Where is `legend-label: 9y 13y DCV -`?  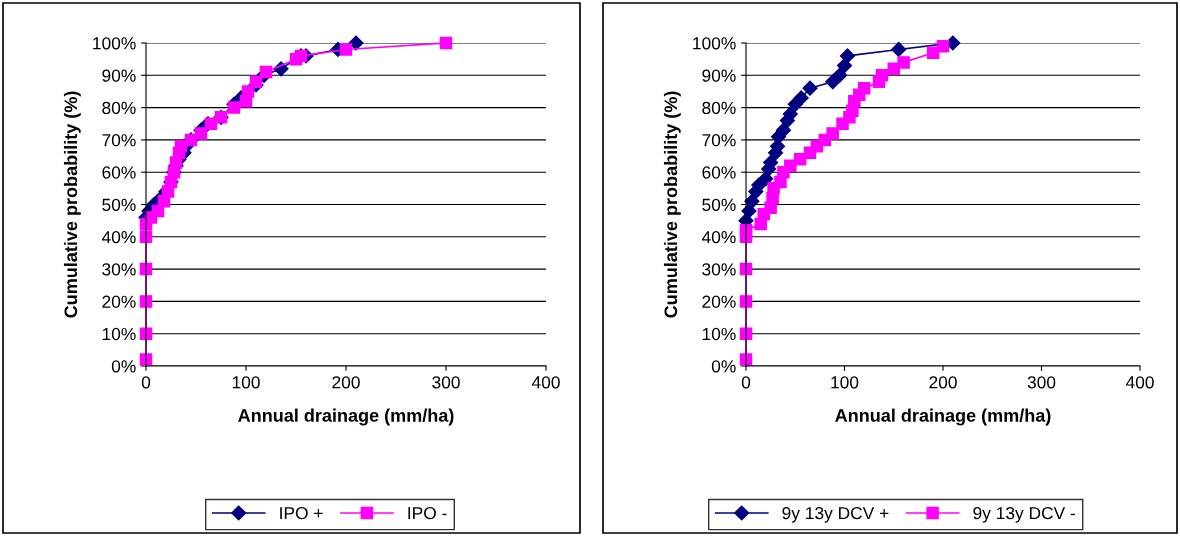
legend-label: 9y 13y DCV - is located at coordinates (1024, 514).